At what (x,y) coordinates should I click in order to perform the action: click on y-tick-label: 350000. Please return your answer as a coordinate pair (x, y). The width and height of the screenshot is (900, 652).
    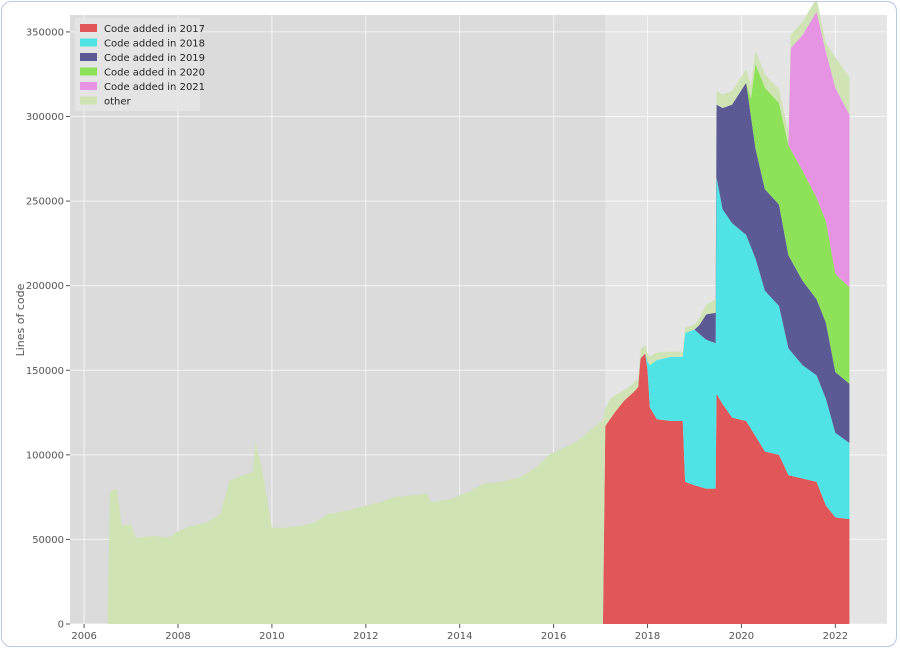
    Looking at the image, I should click on (45, 32).